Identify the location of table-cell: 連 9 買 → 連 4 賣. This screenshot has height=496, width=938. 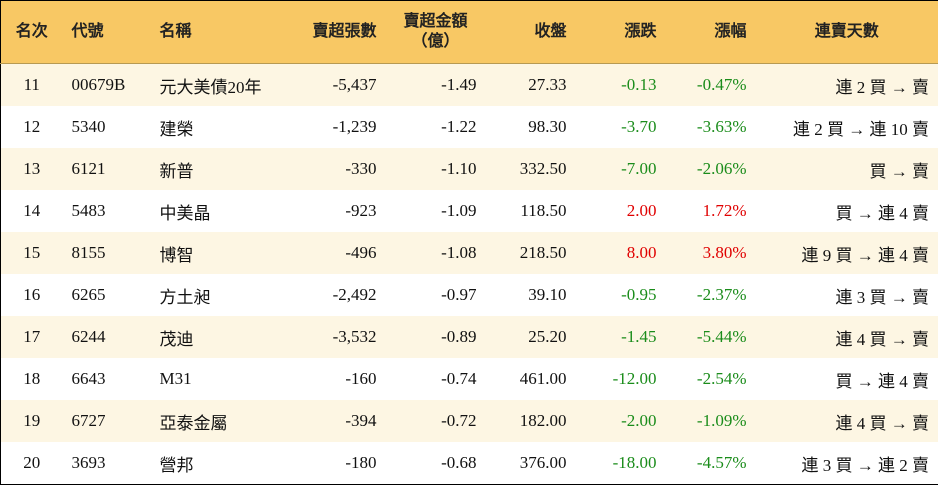
(846, 253).